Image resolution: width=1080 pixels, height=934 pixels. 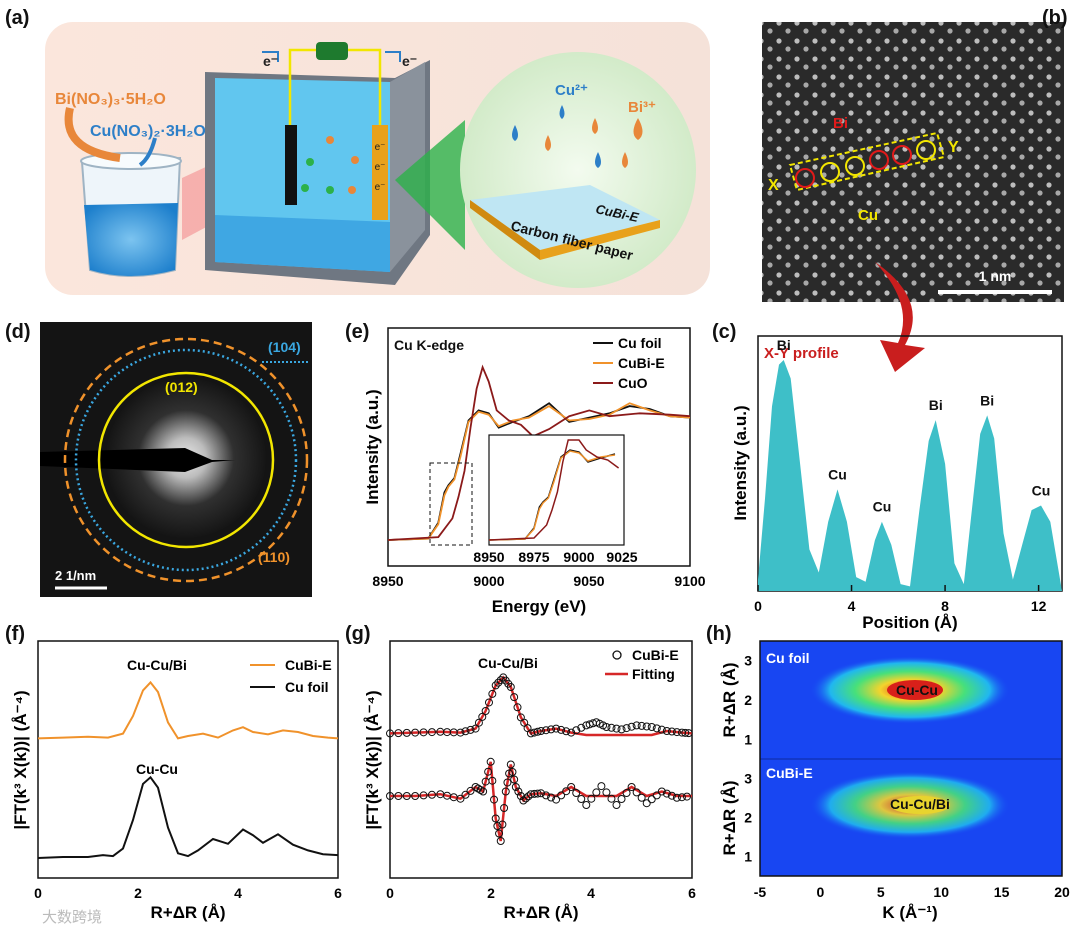 What do you see at coordinates (390, 893) in the screenshot?
I see `tick-g-0: 0` at bounding box center [390, 893].